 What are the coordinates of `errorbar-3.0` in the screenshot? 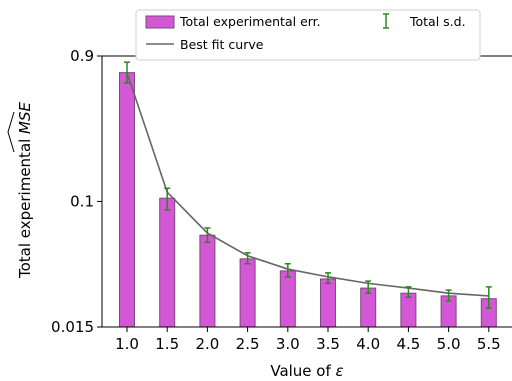 It's located at (287, 270).